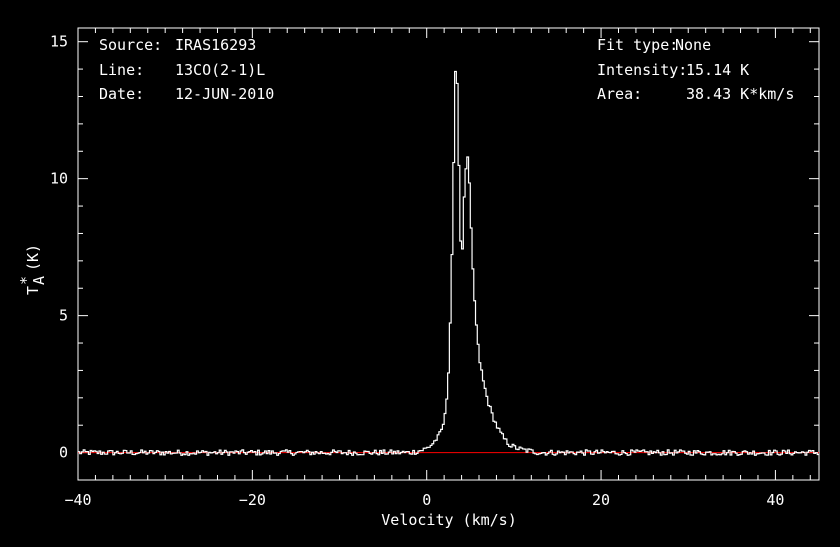 This screenshot has height=547, width=840. What do you see at coordinates (26, 280) in the screenshot?
I see `y-axis-title-sup: *` at bounding box center [26, 280].